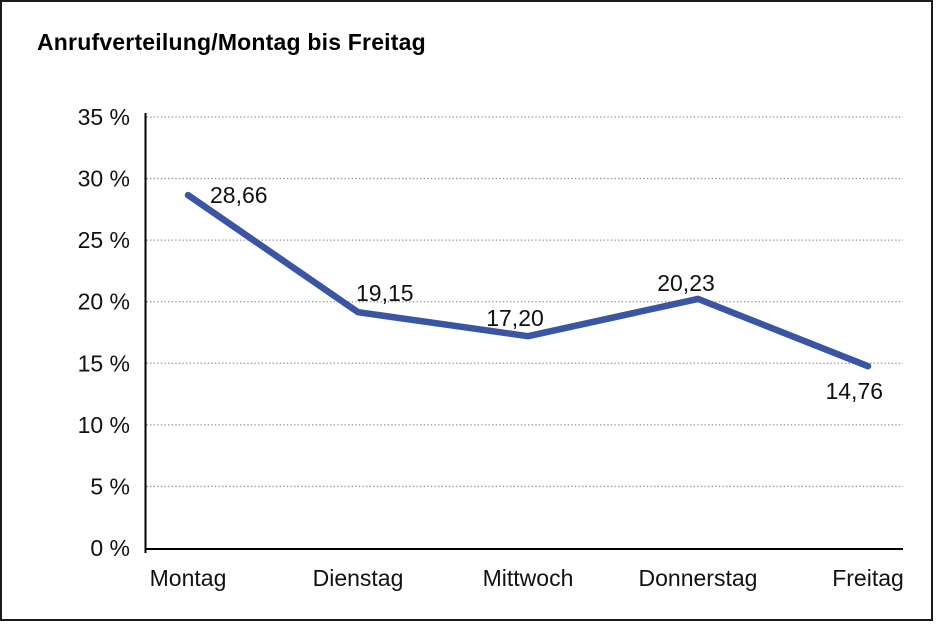 This screenshot has width=945, height=631. I want to click on x-tick-labels: Montag Dienstag Mittwoch Donnerstag Freitag, so click(527, 578).